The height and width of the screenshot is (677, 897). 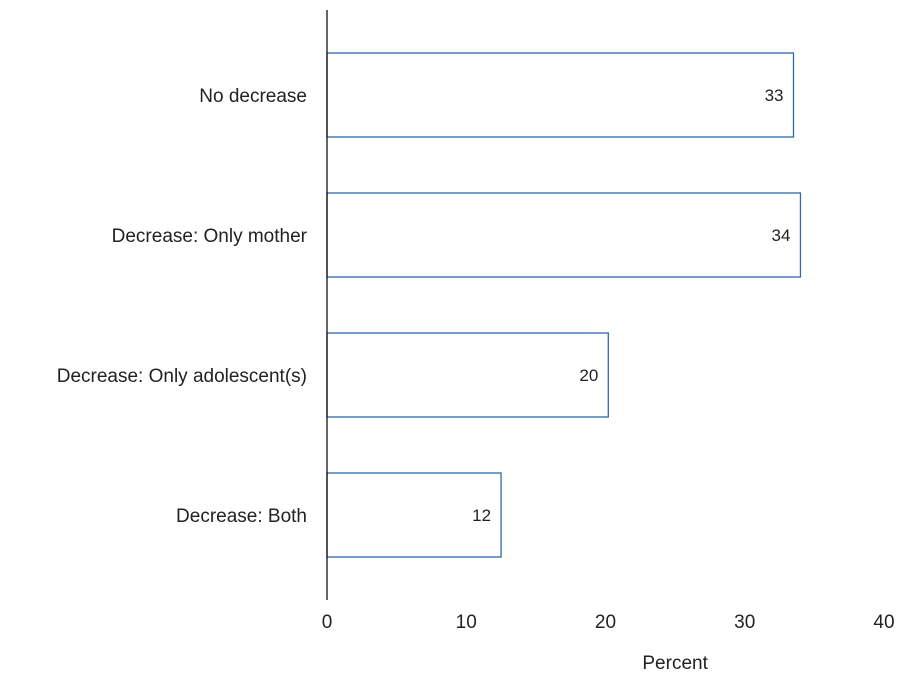 I want to click on x-tick-label-1: 10, so click(x=466, y=622).